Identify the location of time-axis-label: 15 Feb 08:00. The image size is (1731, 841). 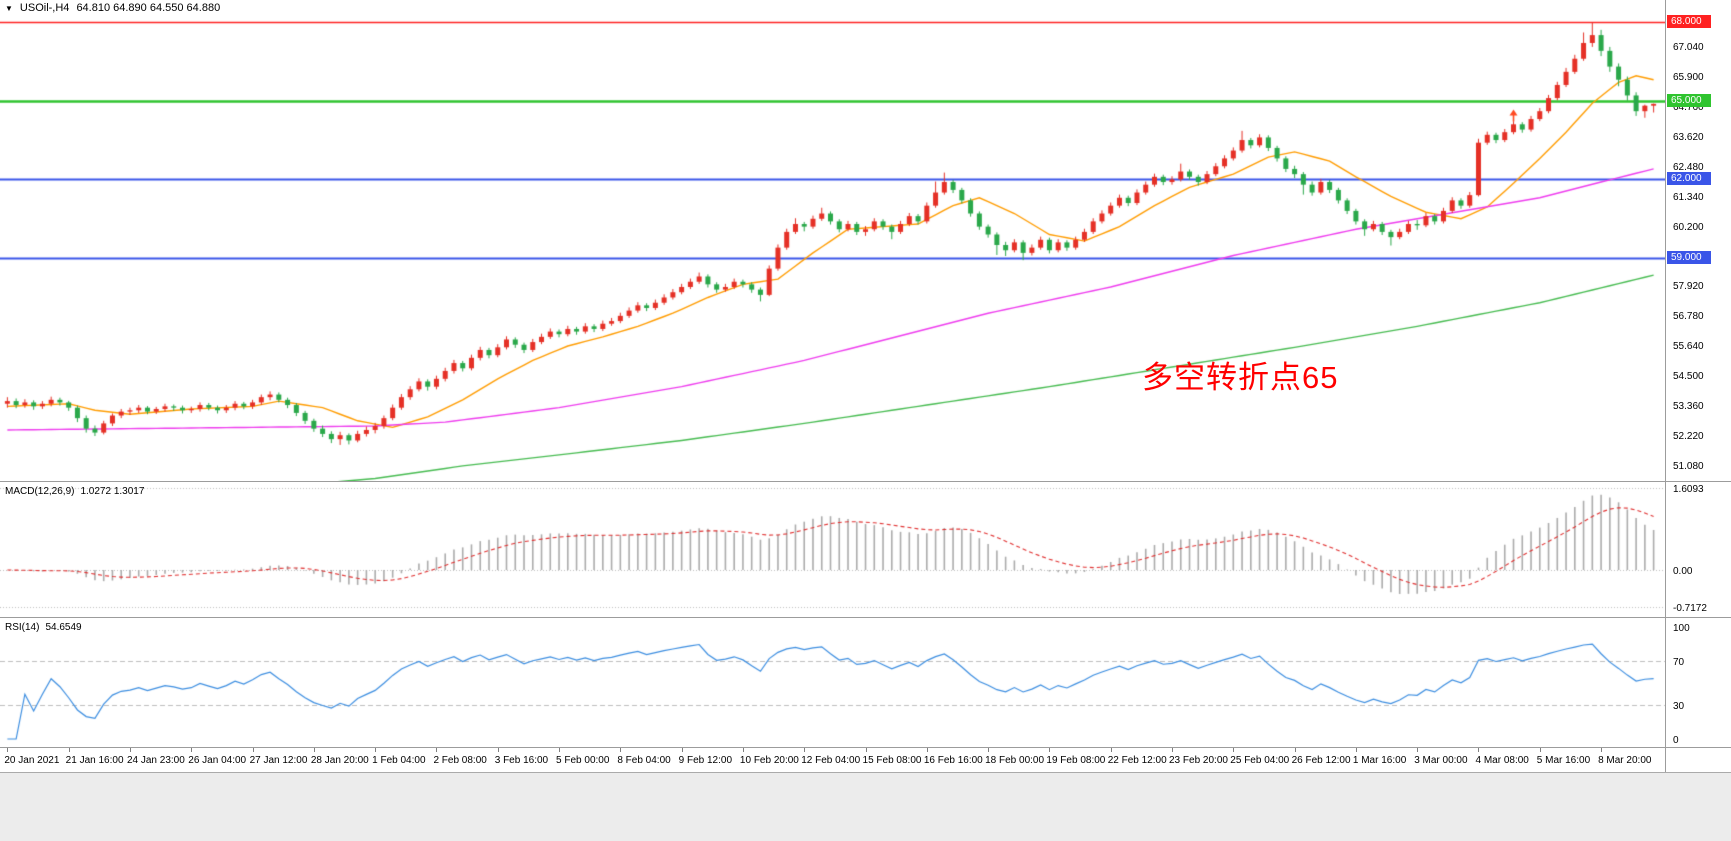
(892, 760).